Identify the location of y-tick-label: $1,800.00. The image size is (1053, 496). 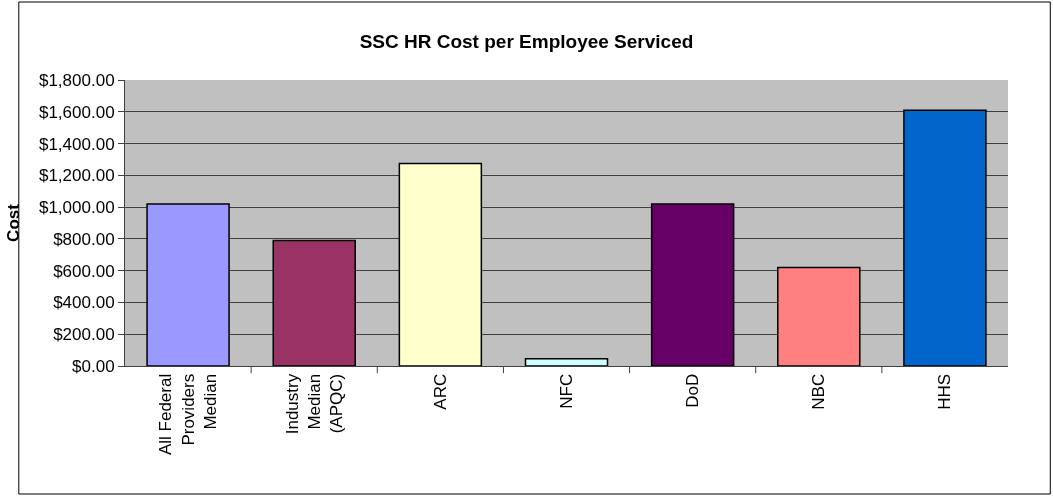
(76, 80).